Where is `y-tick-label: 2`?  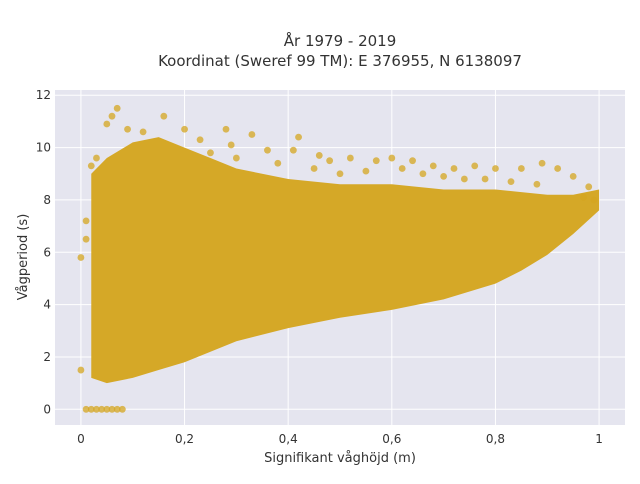 y-tick-label: 2 is located at coordinates (47, 357).